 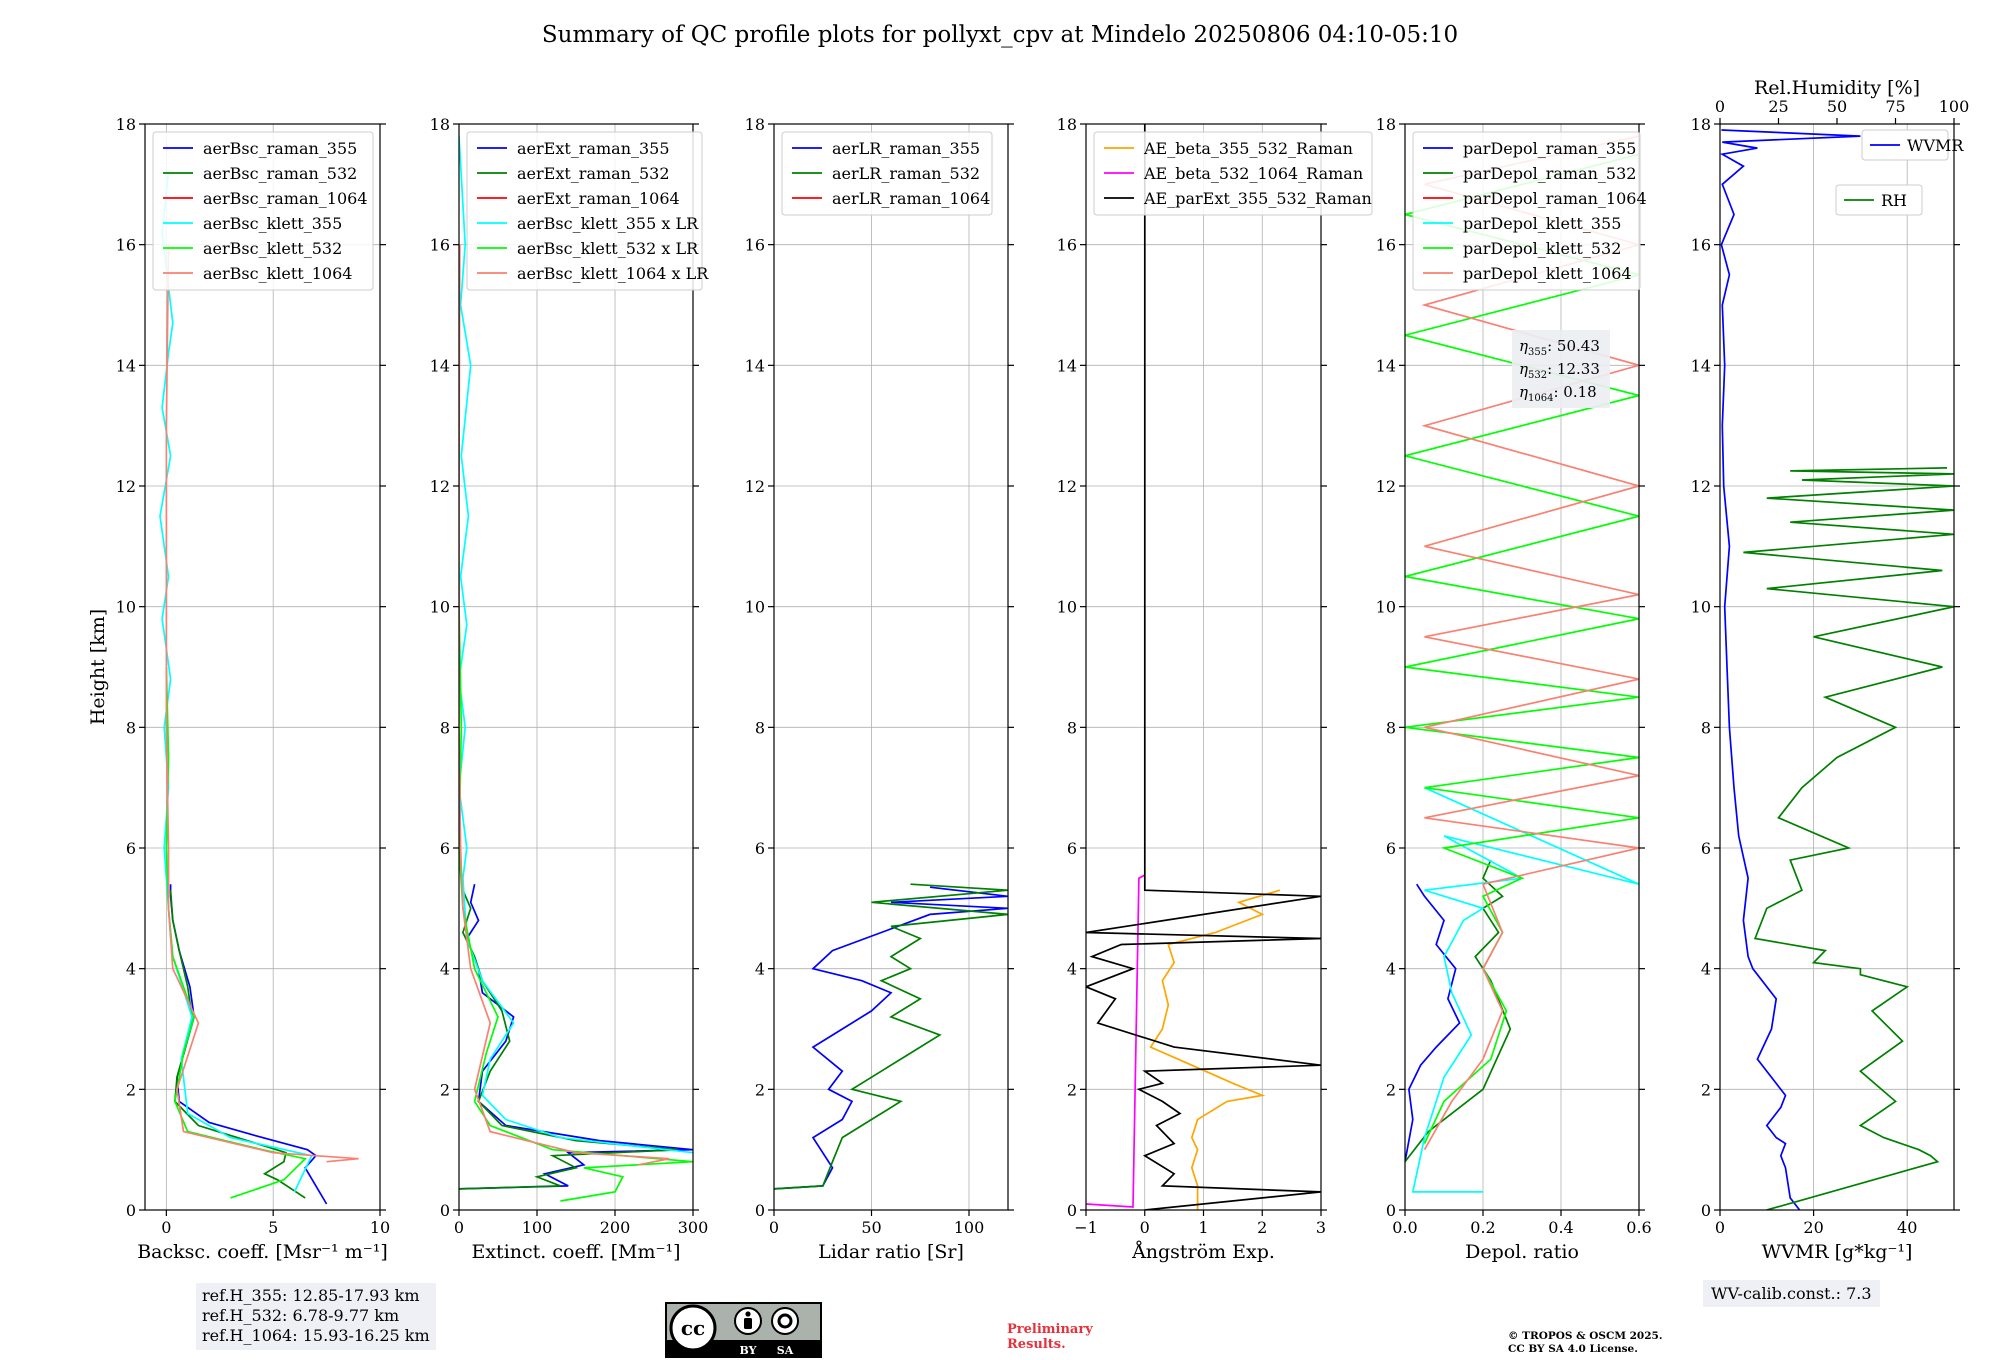 What do you see at coordinates (593, 148) in the screenshot?
I see `legend-entry: aerExt_raman_355` at bounding box center [593, 148].